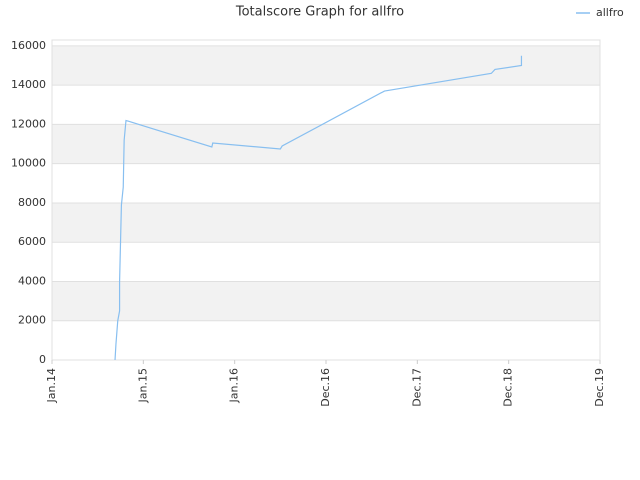  Describe the element at coordinates (325, 387) in the screenshot. I see `x-tick-label: Dec.16` at that location.